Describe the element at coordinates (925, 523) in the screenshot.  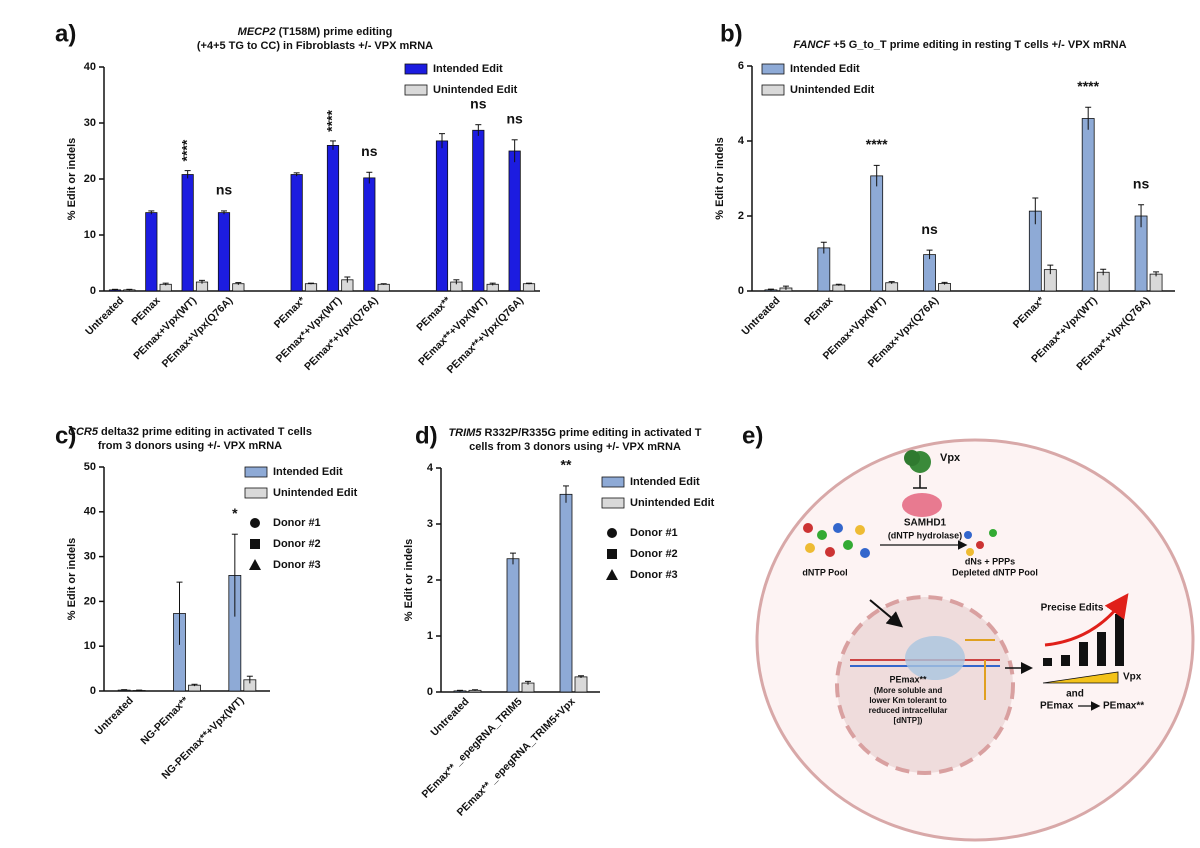
I see `enzyme-label: SAMHD1` at that location.